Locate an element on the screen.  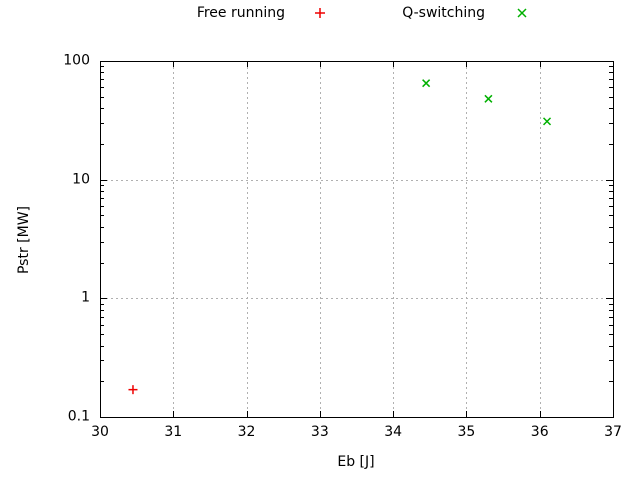
x-axis-title: Eb [J] is located at coordinates (356, 462).